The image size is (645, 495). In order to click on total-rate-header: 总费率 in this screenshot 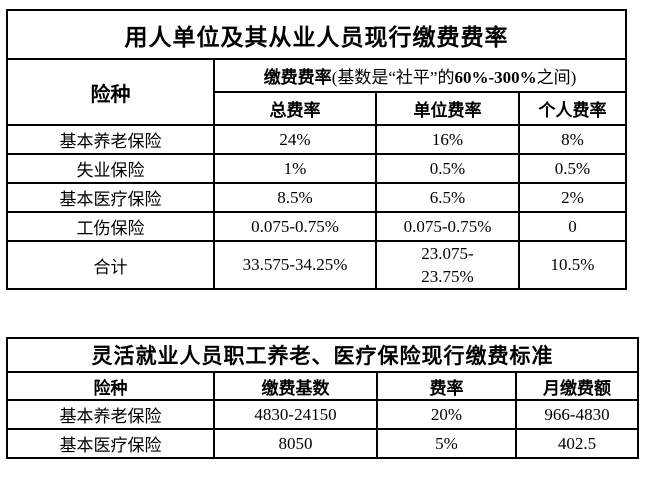, I will do `click(295, 108)`.